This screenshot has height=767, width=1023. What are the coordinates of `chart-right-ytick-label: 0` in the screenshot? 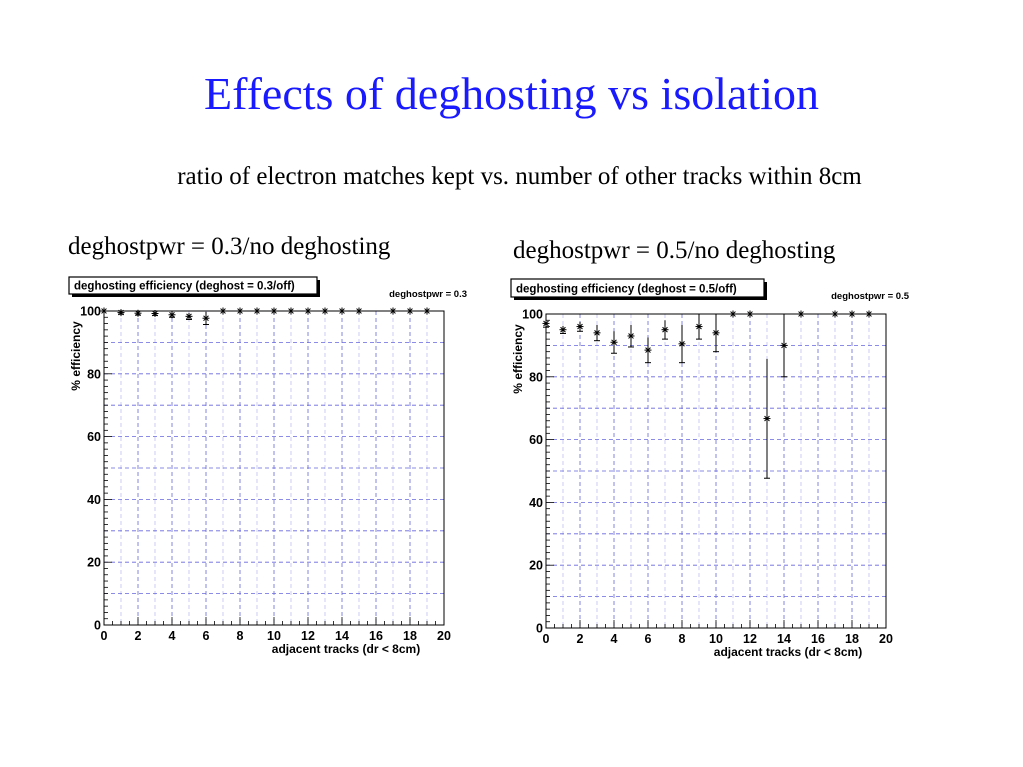 It's located at (539, 629).